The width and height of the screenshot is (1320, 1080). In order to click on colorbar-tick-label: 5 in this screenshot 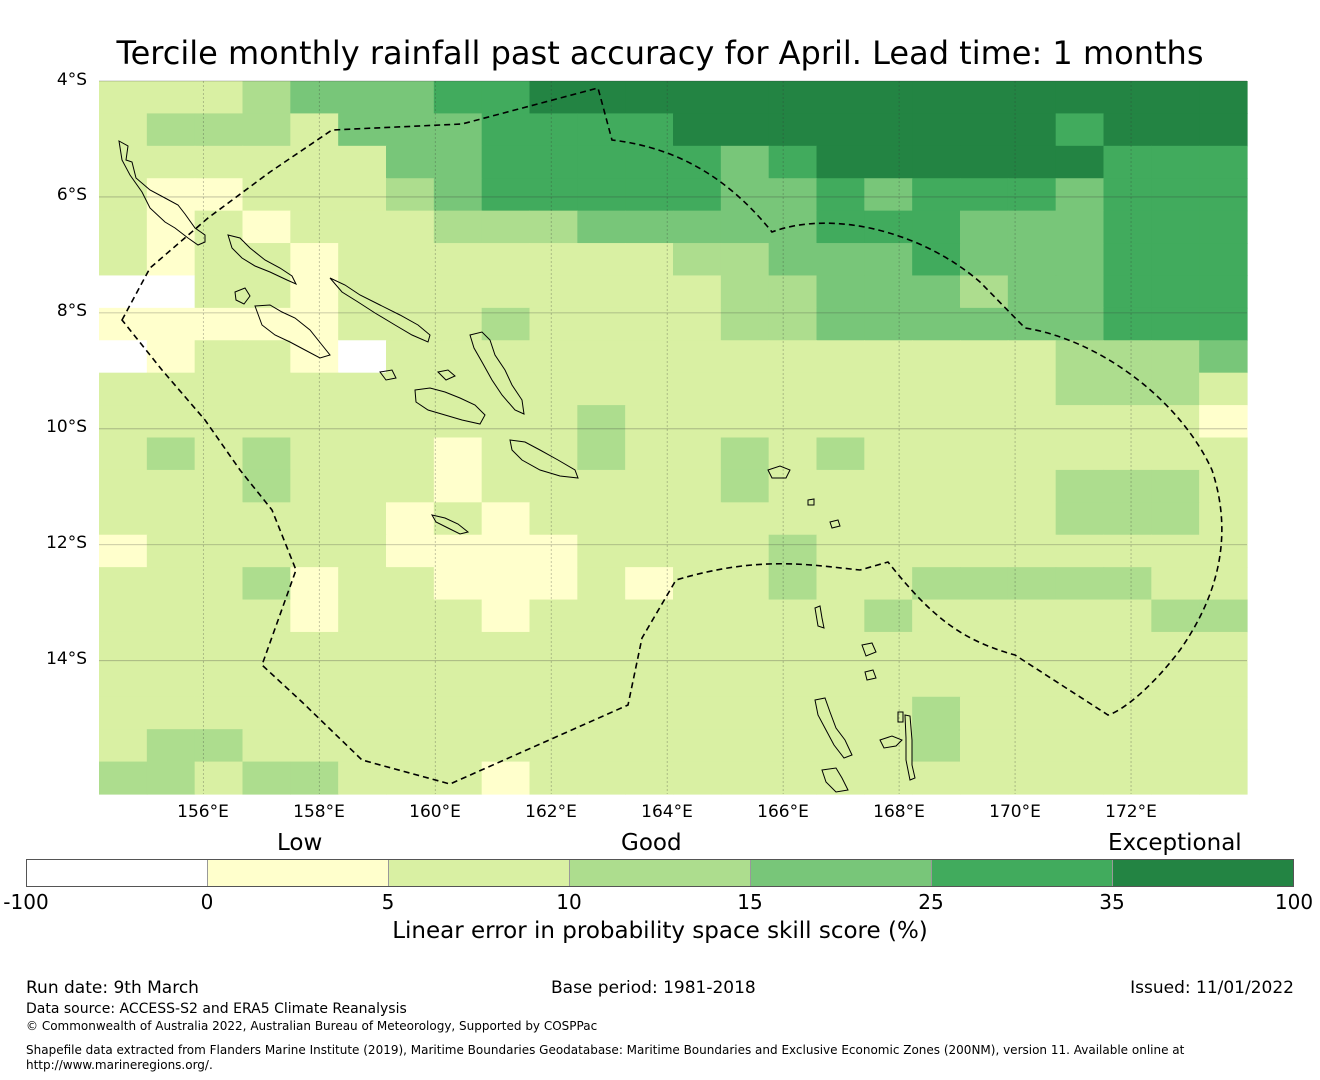, I will do `click(388, 902)`.